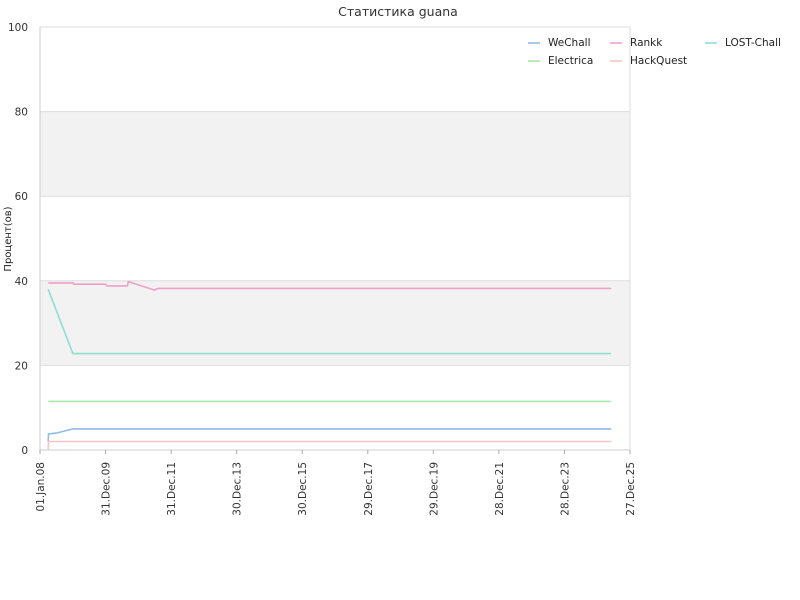 The image size is (800, 600). What do you see at coordinates (329, 322) in the screenshot?
I see `series-line-lost-chall` at bounding box center [329, 322].